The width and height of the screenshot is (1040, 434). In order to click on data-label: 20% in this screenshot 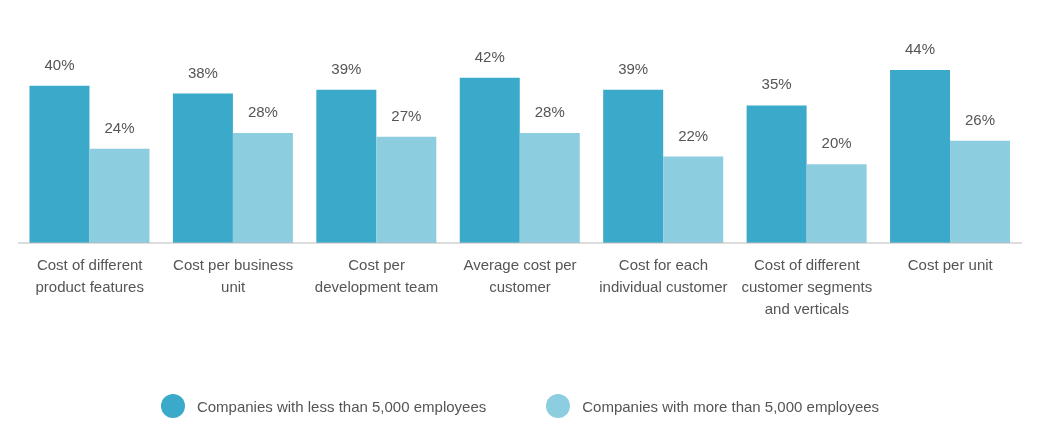, I will do `click(836, 143)`.